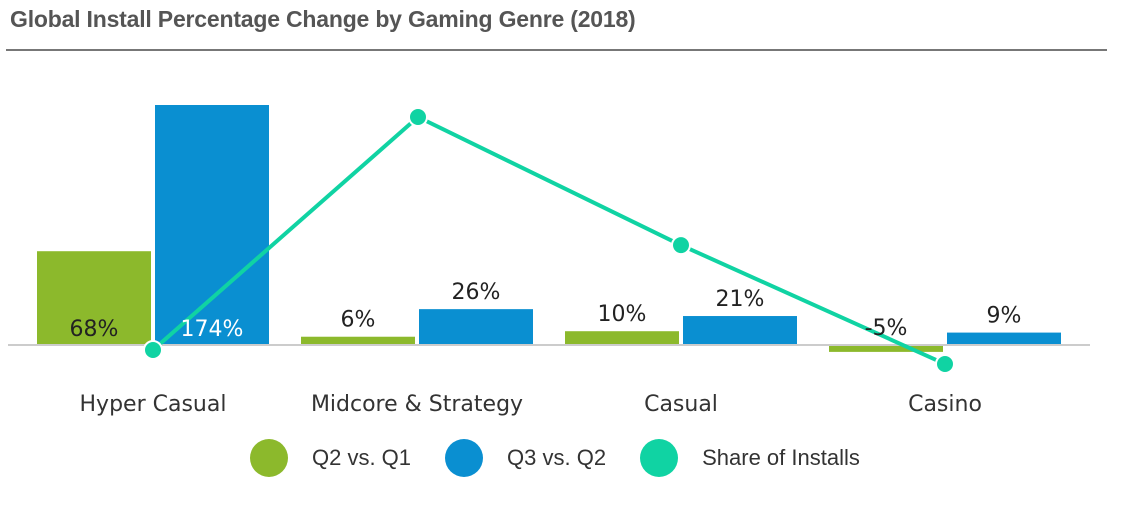  I want to click on legend: Q2 vs. Q1 Q3 vs. Q2 Share of Installs, so click(572, 458).